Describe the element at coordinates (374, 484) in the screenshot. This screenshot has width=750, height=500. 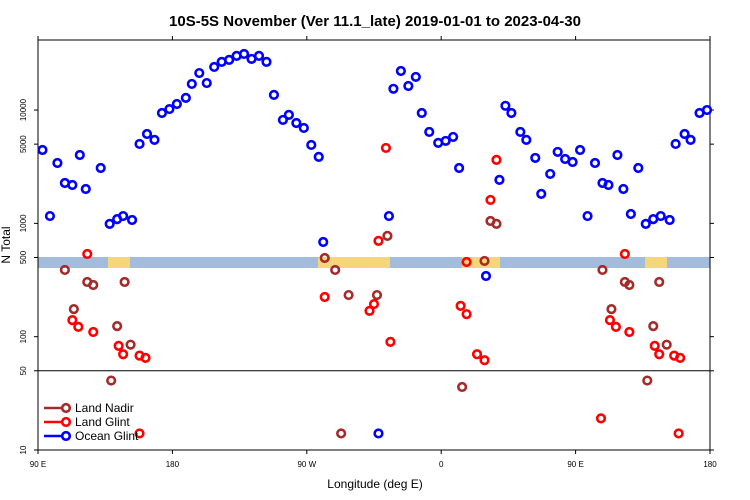
I see `x-axis-label: Longitude (deg E)` at that location.